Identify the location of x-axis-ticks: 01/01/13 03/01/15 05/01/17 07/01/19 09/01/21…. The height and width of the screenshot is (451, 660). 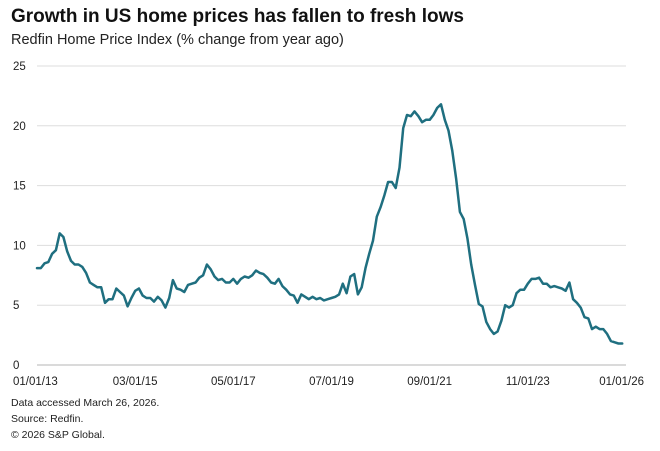
(328, 382).